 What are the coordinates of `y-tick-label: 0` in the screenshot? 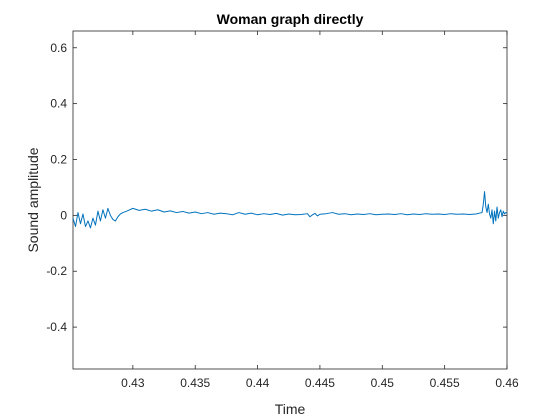 It's located at (63, 215).